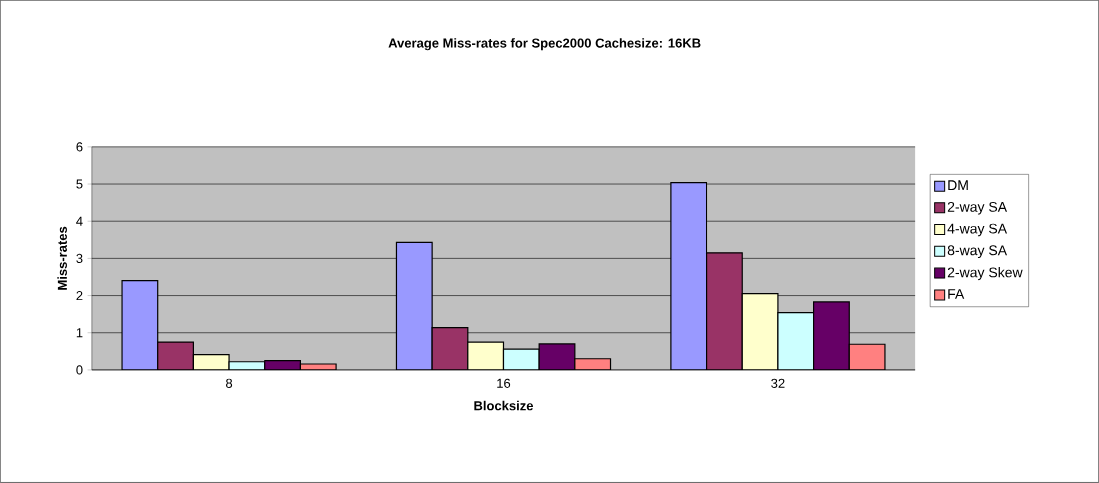 The height and width of the screenshot is (483, 1099). I want to click on legend-label: DM, so click(958, 185).